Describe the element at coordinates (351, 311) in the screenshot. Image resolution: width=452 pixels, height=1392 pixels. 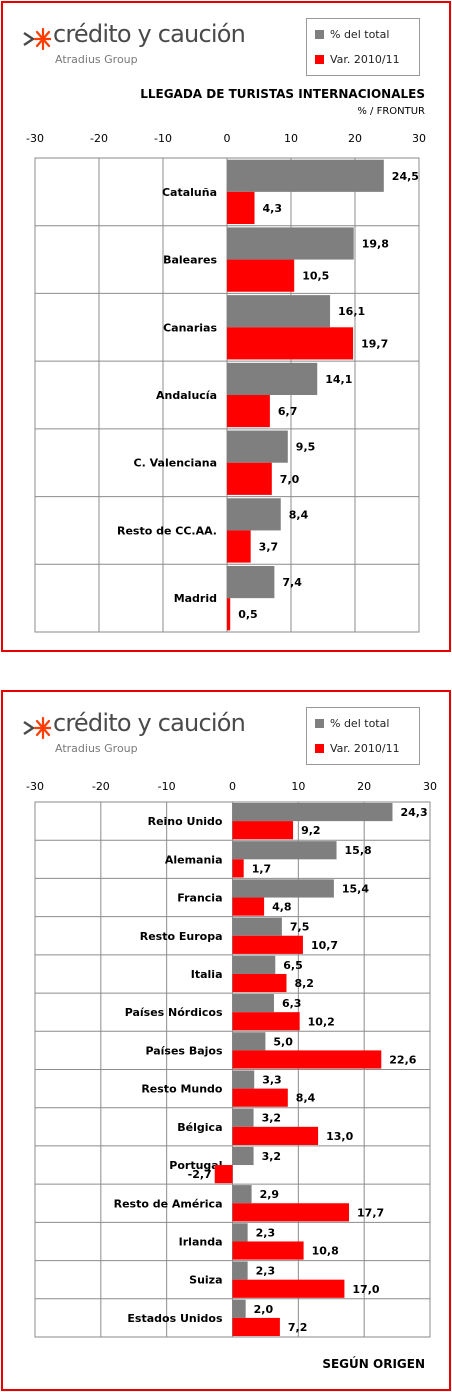
I see `data-label: 16,1` at that location.